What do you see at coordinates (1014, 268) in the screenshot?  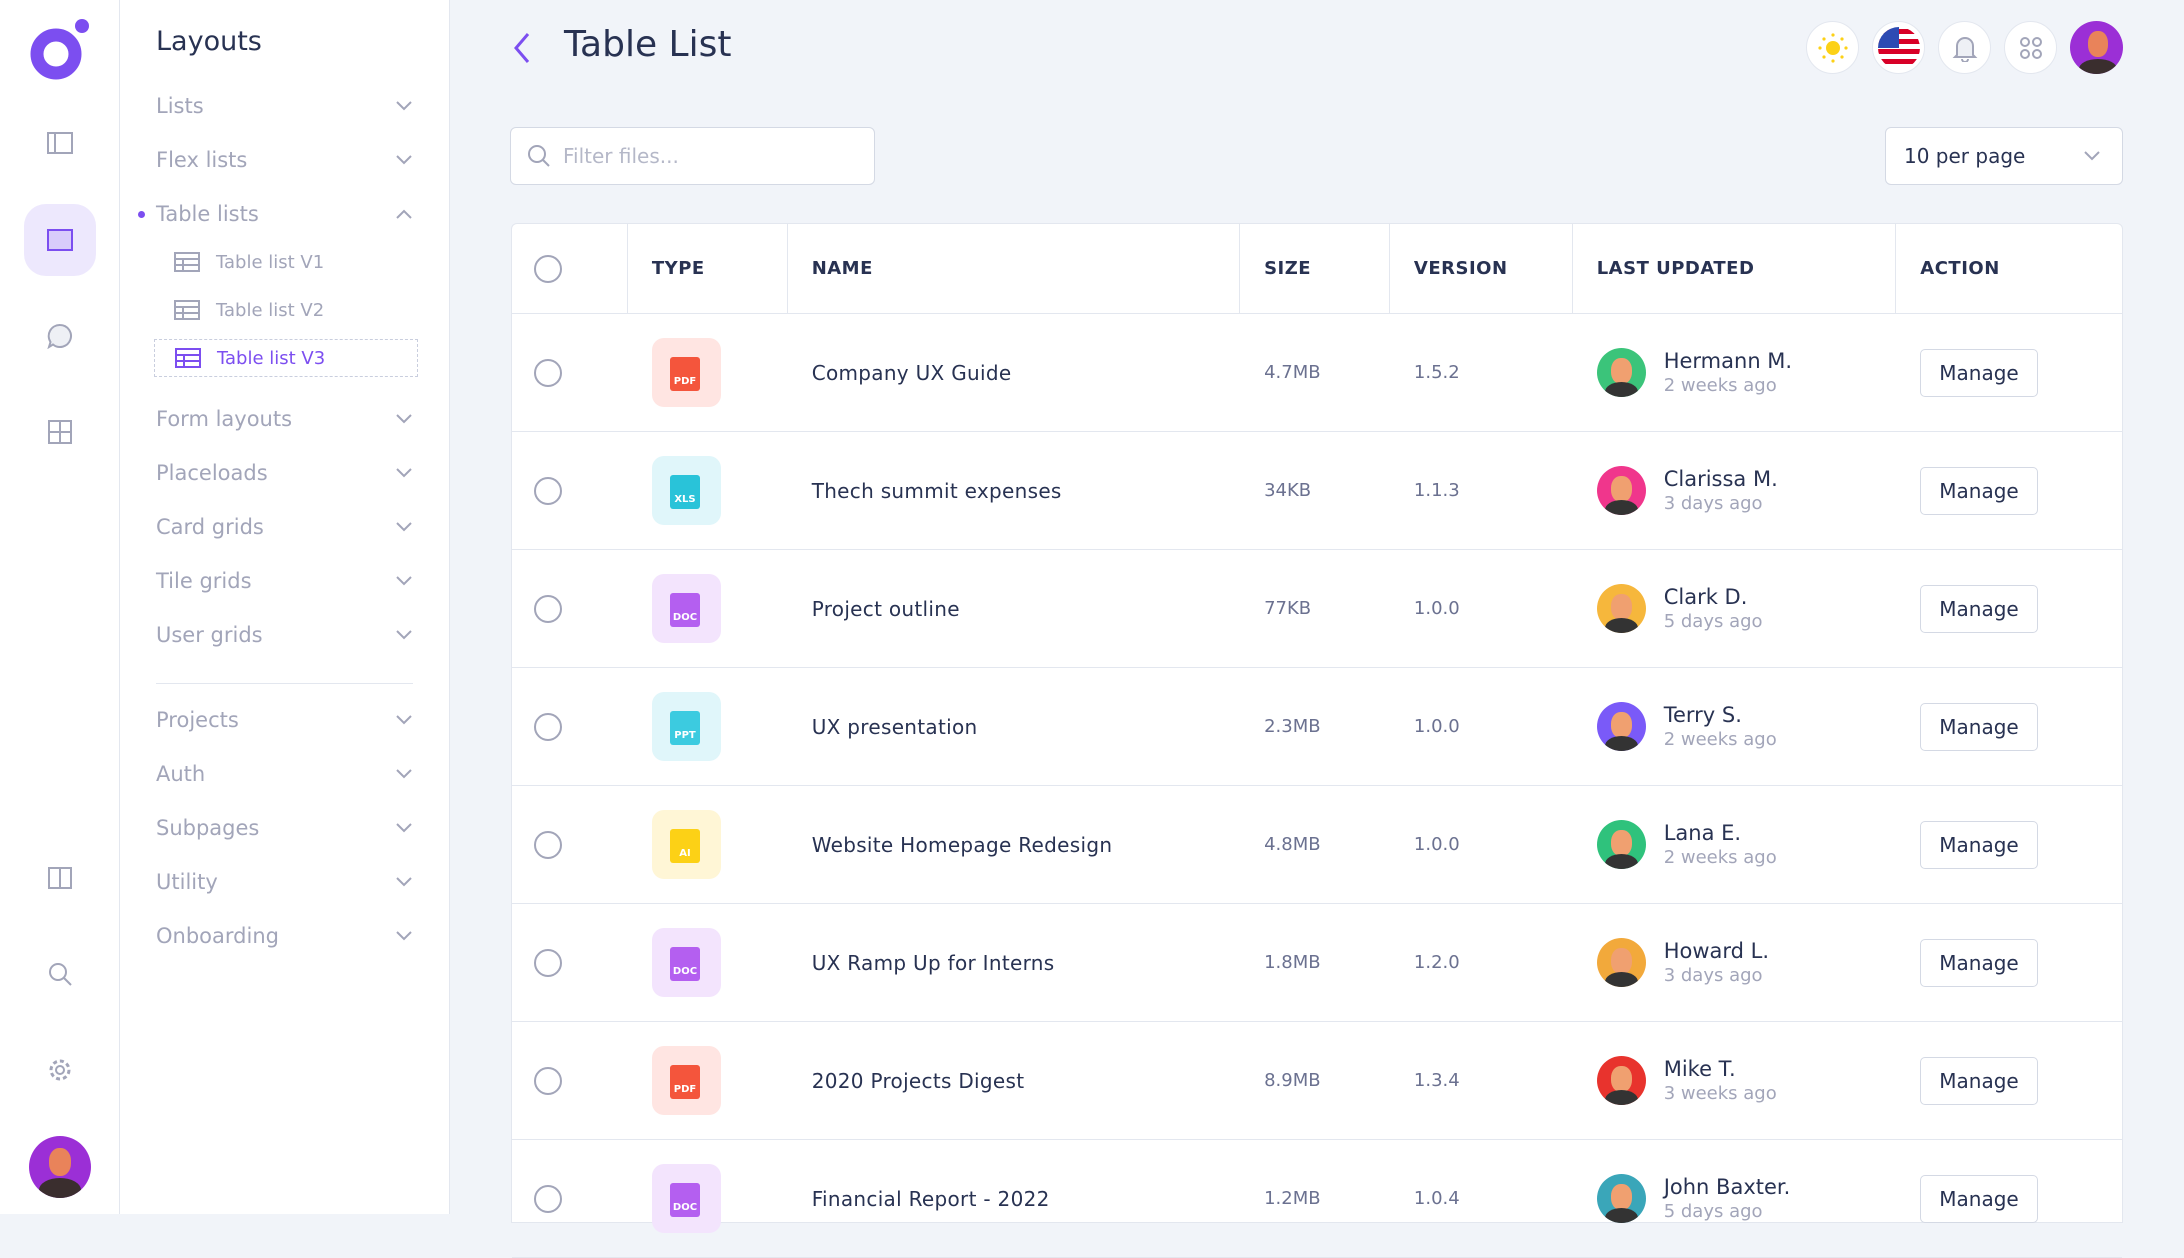 I see `column-header-name: NAME` at bounding box center [1014, 268].